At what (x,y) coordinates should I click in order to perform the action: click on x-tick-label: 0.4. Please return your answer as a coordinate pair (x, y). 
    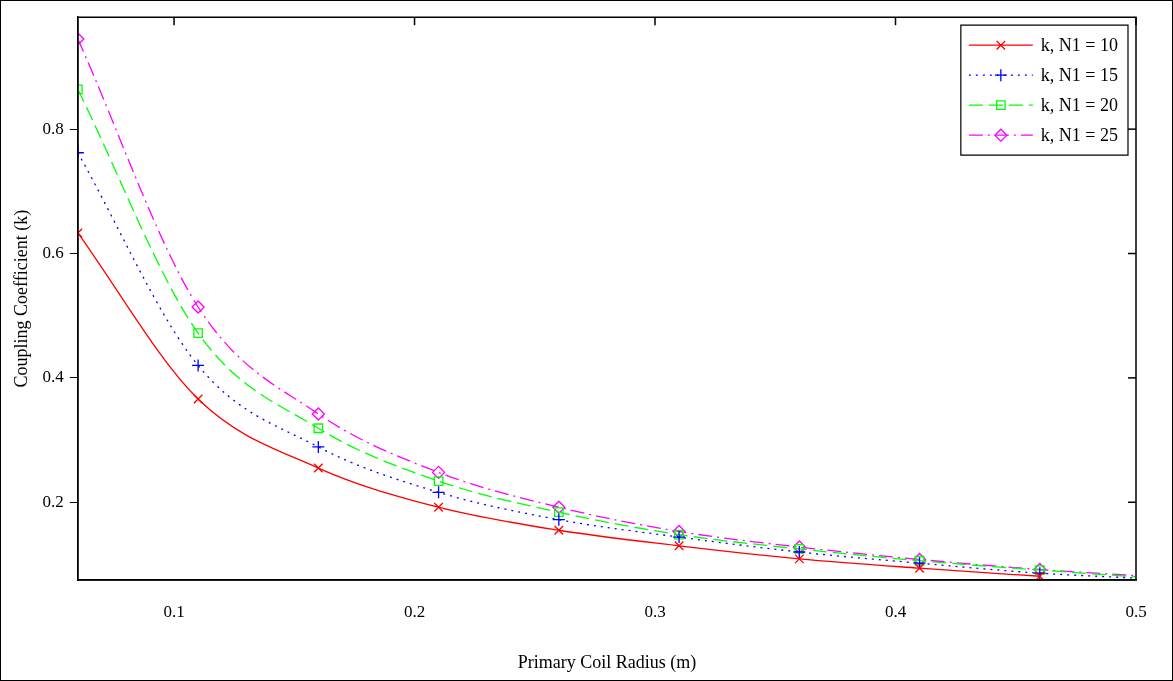
    Looking at the image, I should click on (895, 611).